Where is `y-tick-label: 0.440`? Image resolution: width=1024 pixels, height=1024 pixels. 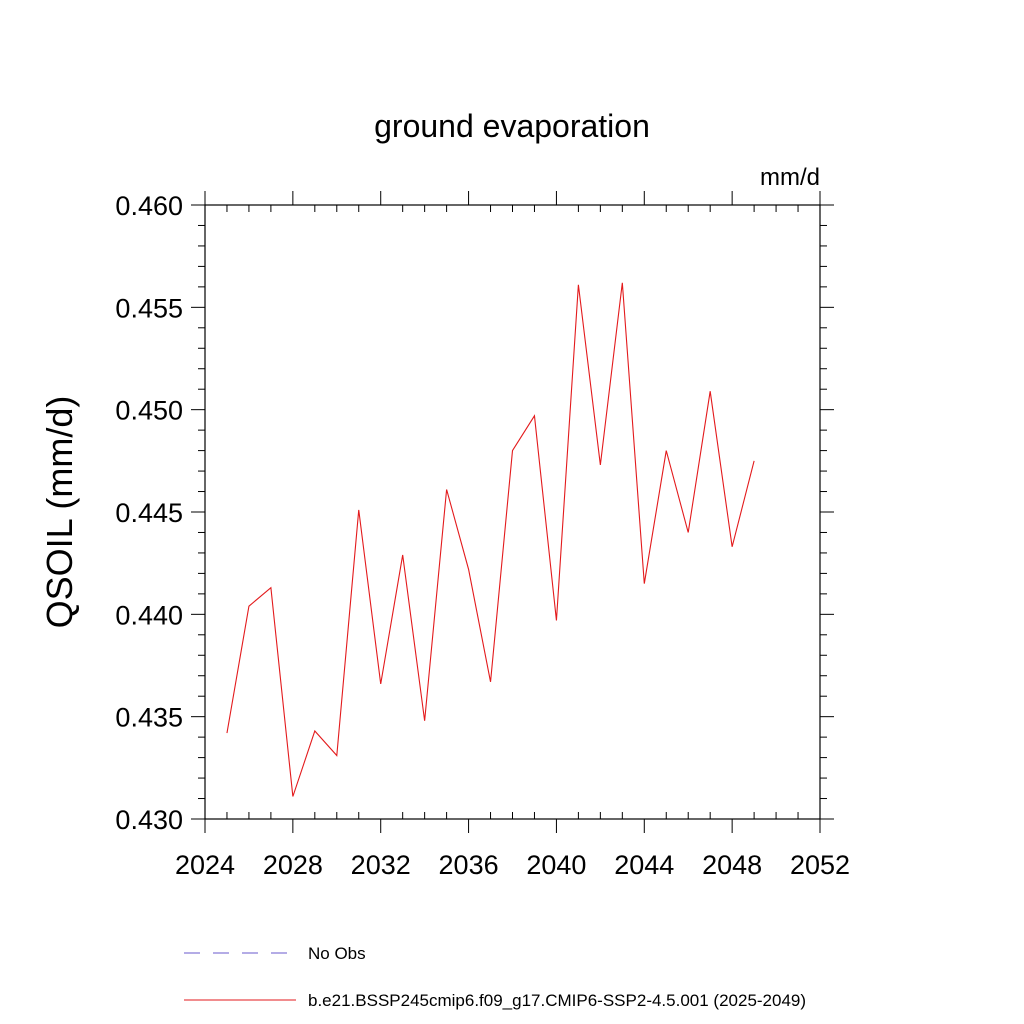
y-tick-label: 0.440 is located at coordinates (149, 615).